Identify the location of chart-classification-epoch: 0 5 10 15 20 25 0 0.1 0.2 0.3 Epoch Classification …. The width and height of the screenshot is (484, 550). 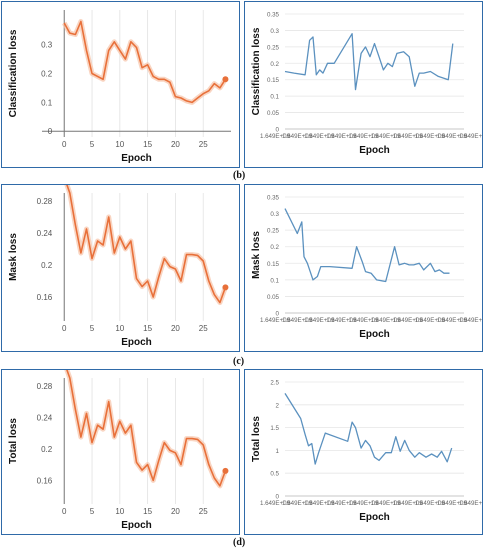
(119, 87).